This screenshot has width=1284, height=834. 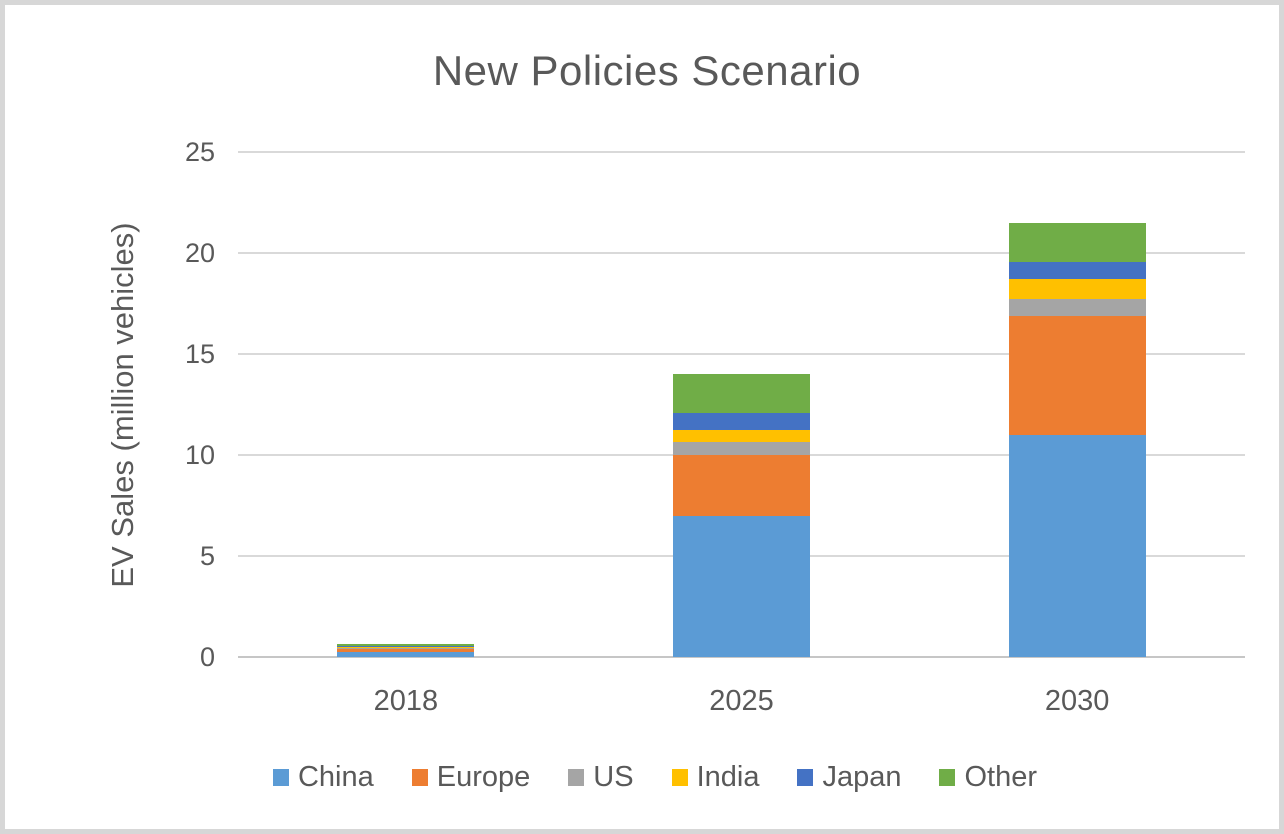 I want to click on legend-swatch-china, so click(x=280, y=777).